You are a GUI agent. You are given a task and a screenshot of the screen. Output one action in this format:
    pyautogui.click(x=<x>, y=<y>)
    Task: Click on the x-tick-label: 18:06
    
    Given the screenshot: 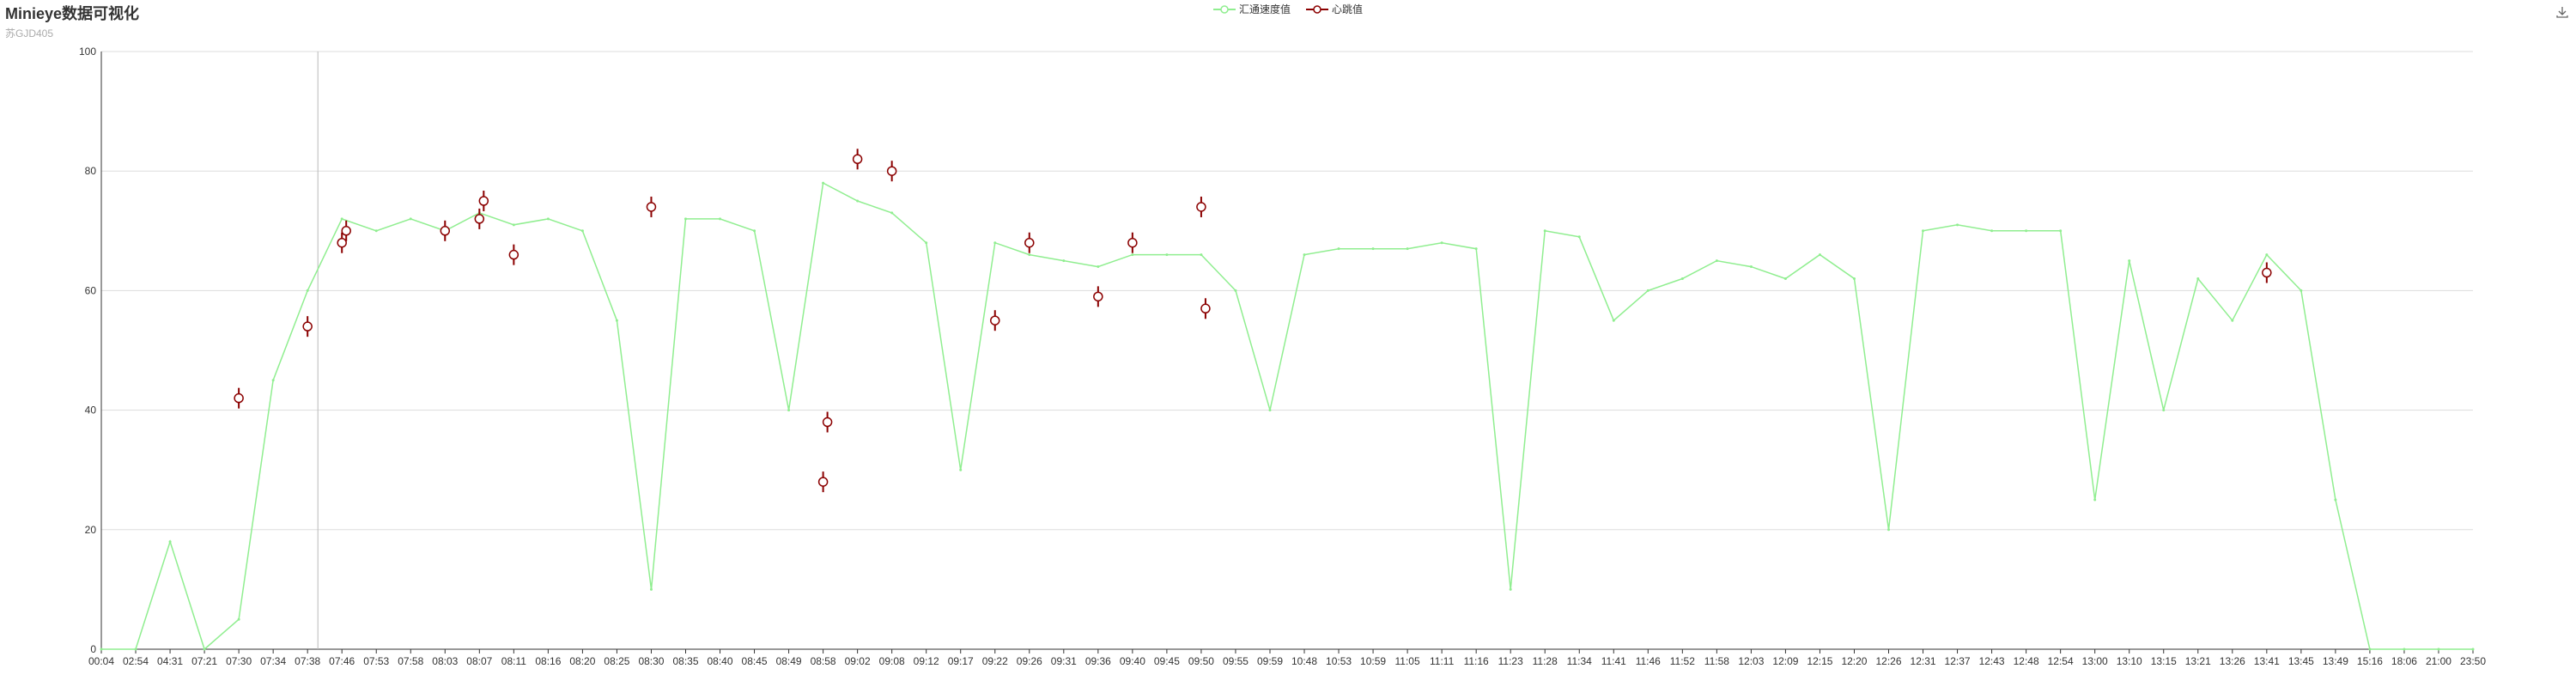 What is the action you would take?
    pyautogui.click(x=2404, y=661)
    